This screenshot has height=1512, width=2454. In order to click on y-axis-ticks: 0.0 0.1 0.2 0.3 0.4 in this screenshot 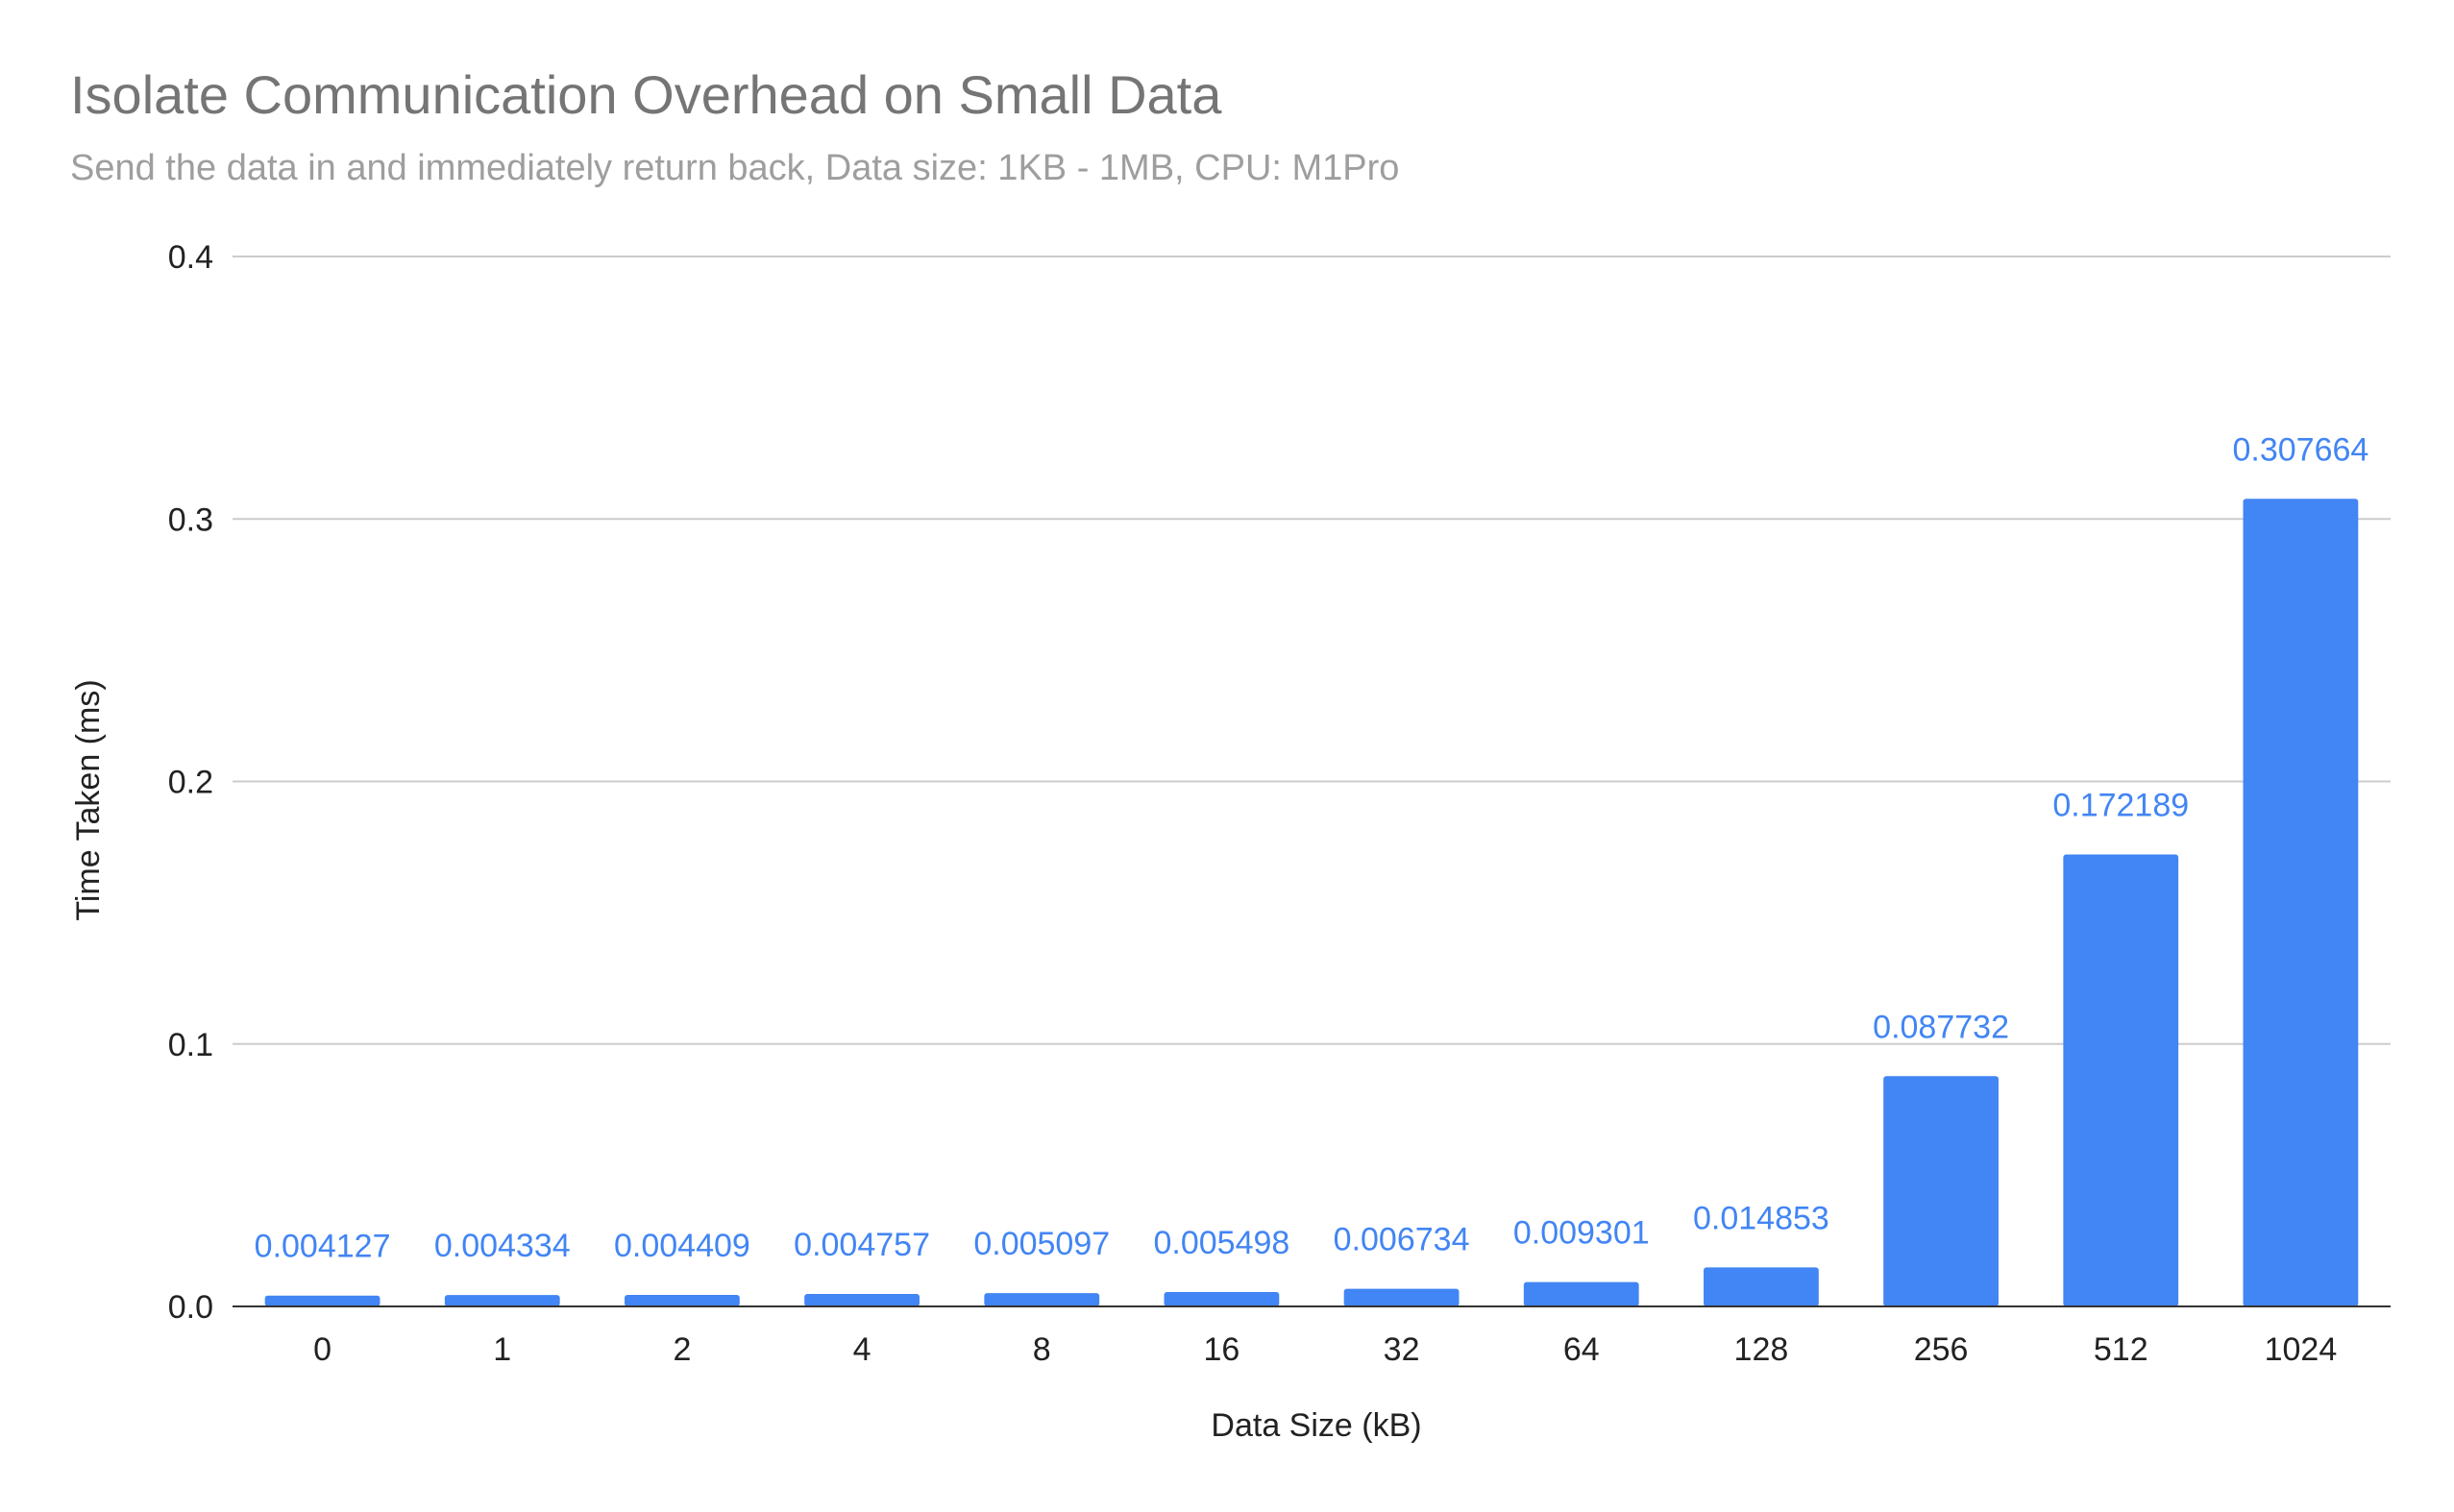, I will do `click(191, 782)`.